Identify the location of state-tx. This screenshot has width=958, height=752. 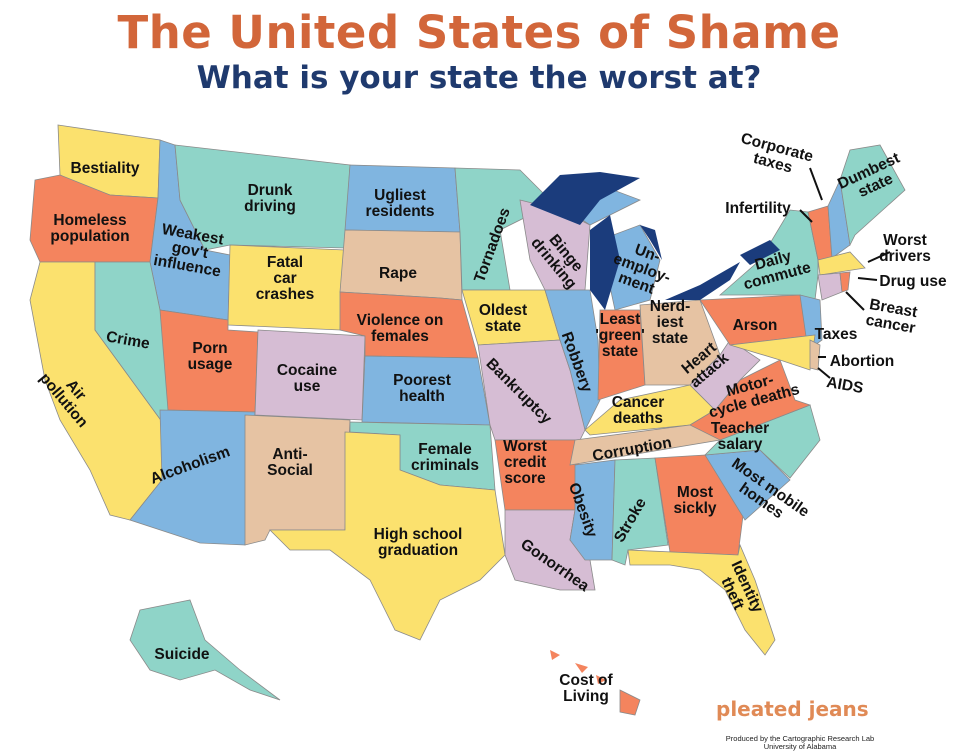
(387, 536).